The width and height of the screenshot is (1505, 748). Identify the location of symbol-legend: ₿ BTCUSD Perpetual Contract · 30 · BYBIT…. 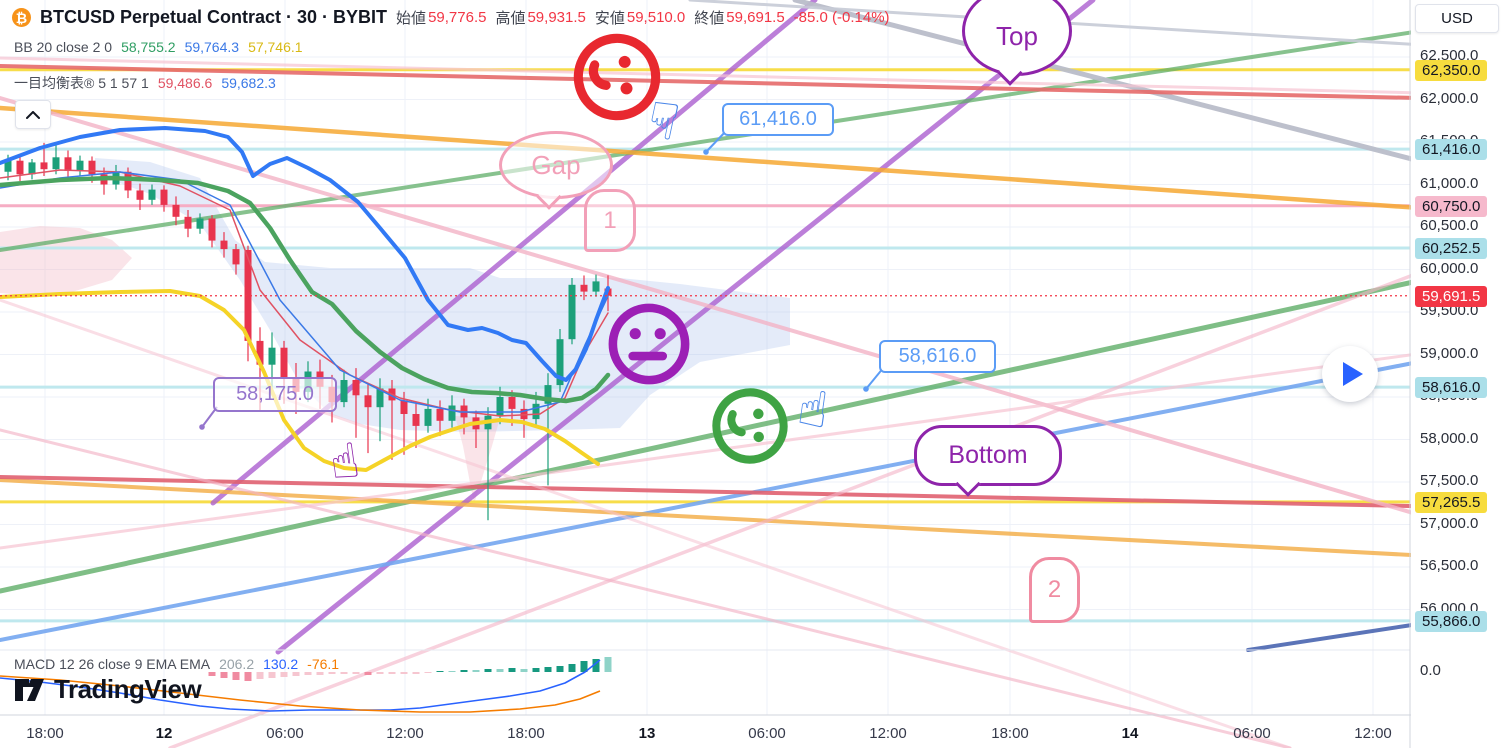
(451, 17).